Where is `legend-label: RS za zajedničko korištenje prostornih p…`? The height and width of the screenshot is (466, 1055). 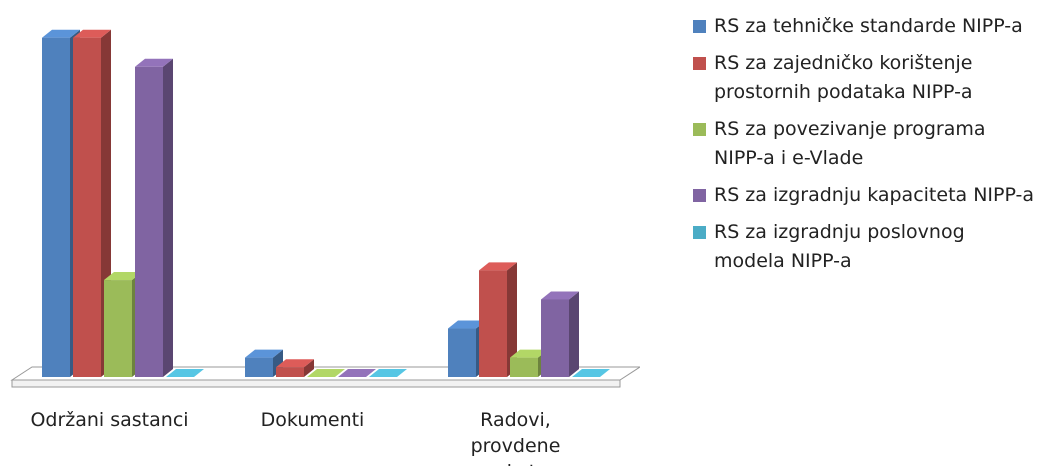
legend-label: RS za zajedničko korištenje prostornih p… is located at coordinates (843, 77).